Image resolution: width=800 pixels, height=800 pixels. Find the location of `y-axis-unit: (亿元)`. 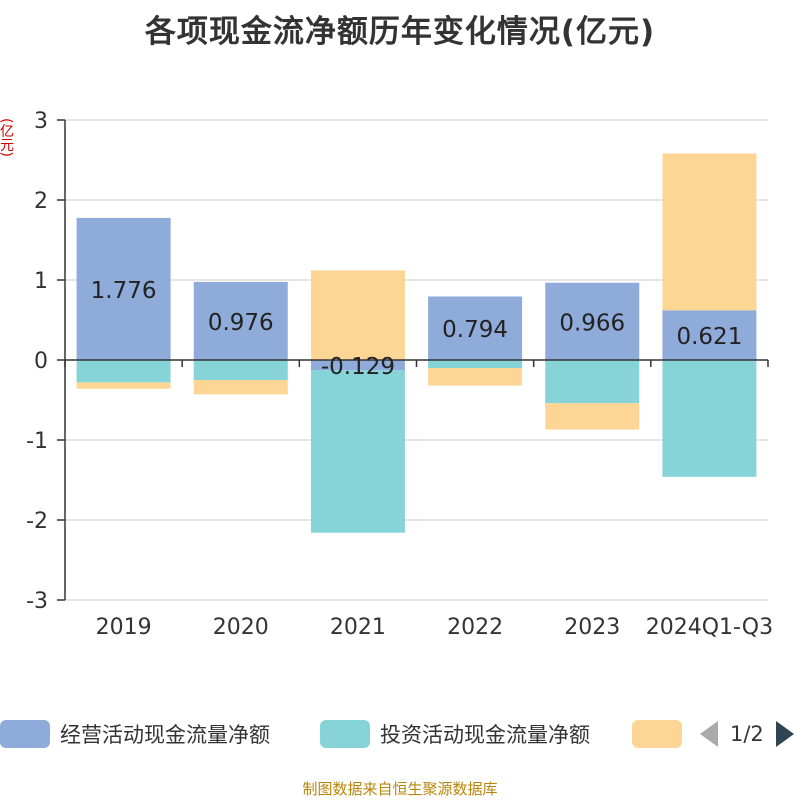

y-axis-unit: (亿元) is located at coordinates (7, 137).